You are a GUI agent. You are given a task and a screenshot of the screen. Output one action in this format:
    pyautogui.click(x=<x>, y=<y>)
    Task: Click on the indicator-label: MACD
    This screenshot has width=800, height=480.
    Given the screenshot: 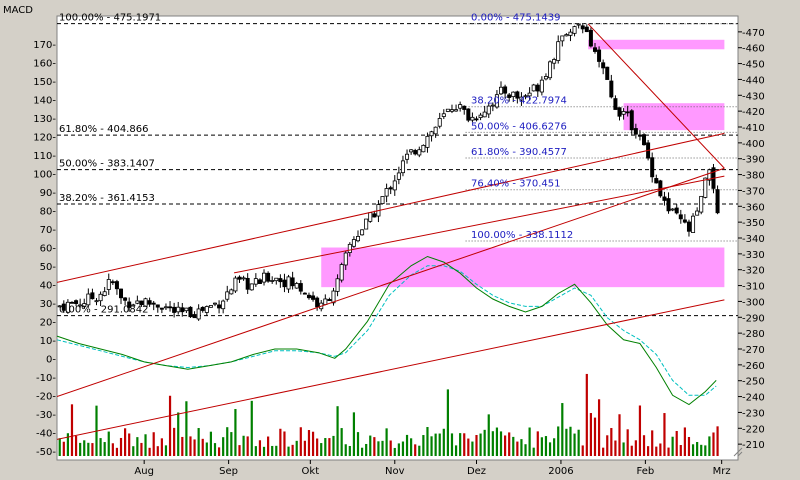 What is the action you would take?
    pyautogui.click(x=18, y=10)
    